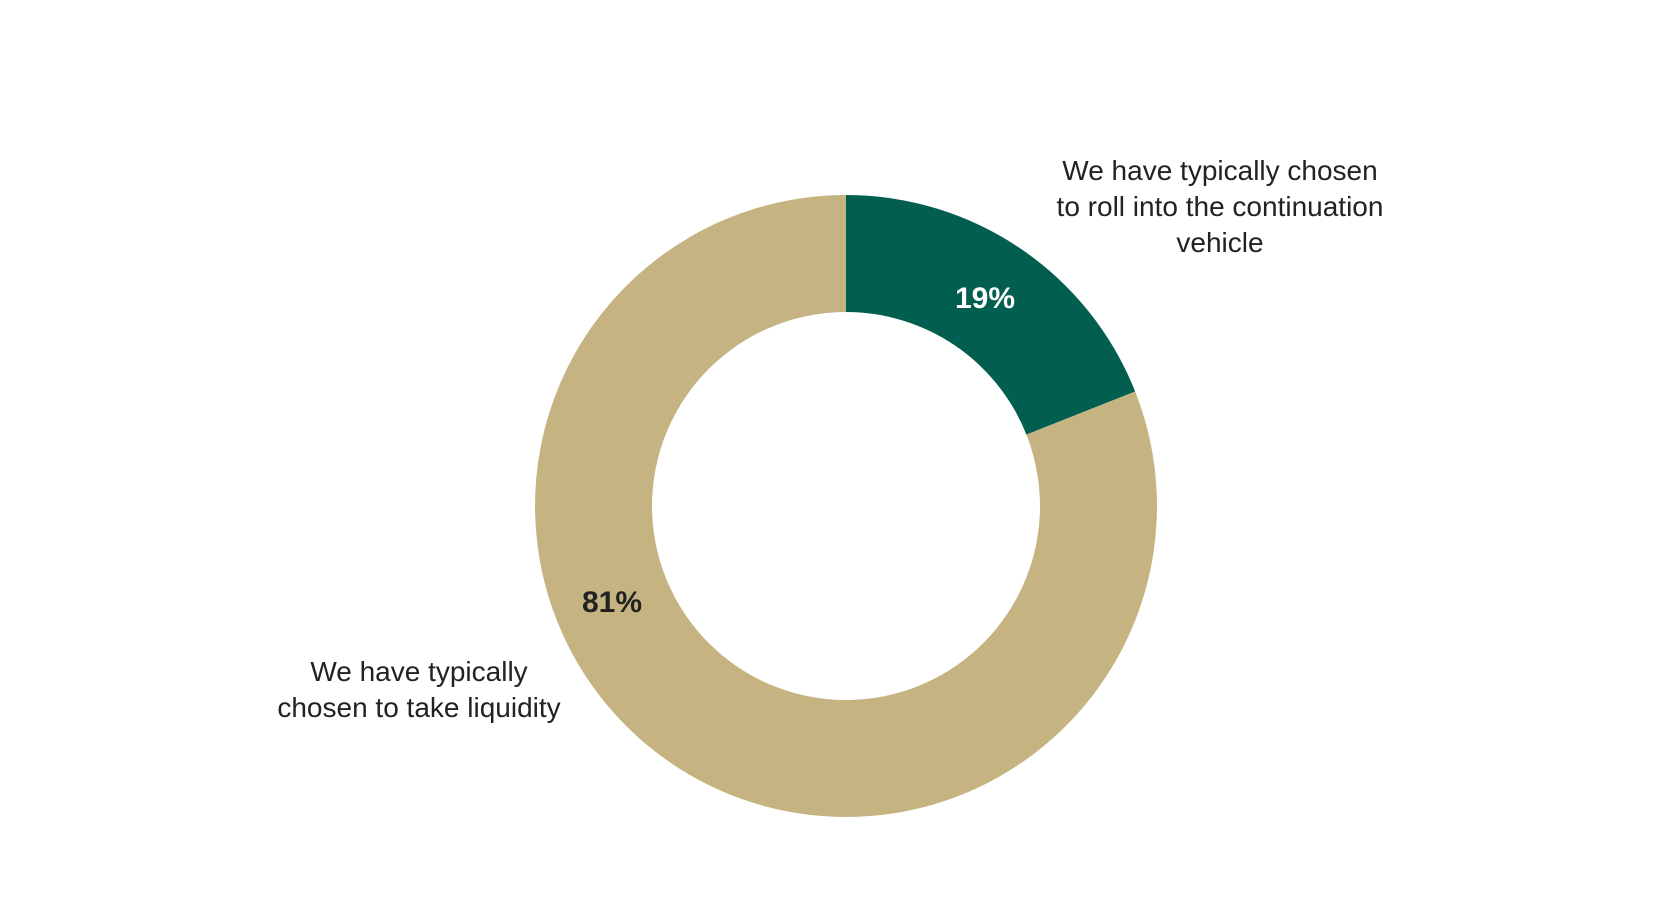  Describe the element at coordinates (985, 298) in the screenshot. I see `slice-value-label-0: 19%` at that location.